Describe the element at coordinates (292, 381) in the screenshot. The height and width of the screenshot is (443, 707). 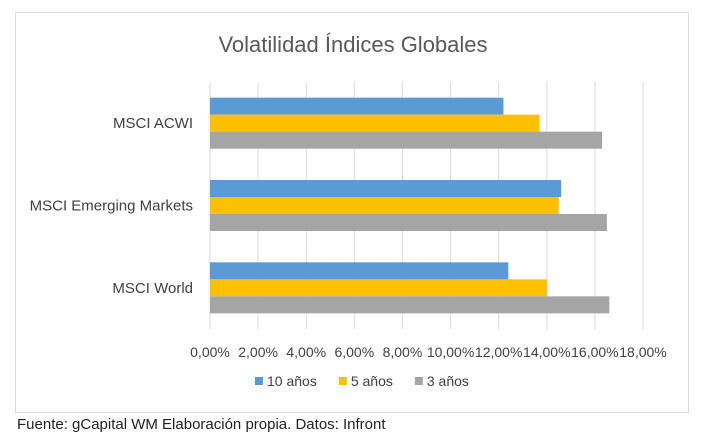
I see `legend-label: 10 años` at that location.